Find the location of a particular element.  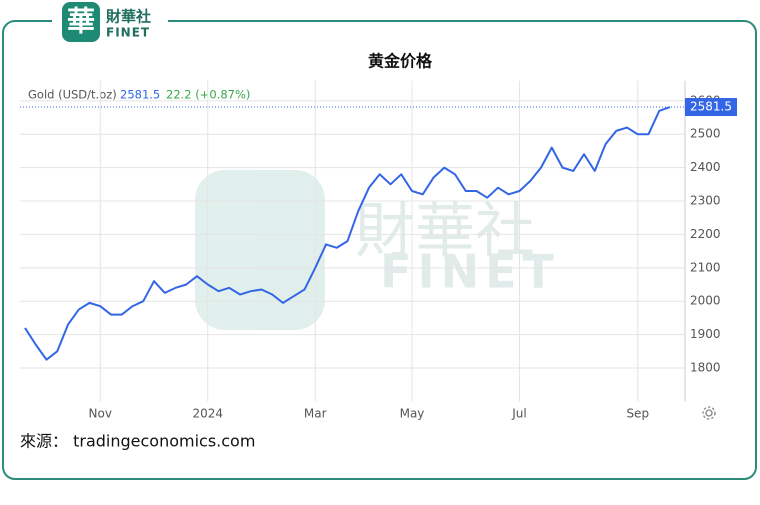

logo-name: 財華社 is located at coordinates (128, 17).